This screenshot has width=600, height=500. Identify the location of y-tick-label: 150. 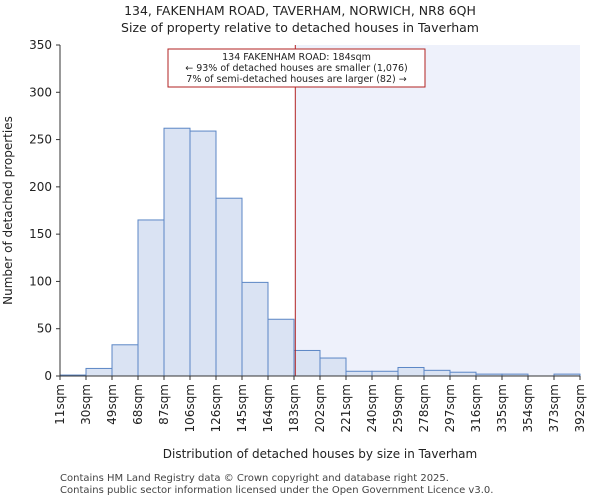
(40, 234).